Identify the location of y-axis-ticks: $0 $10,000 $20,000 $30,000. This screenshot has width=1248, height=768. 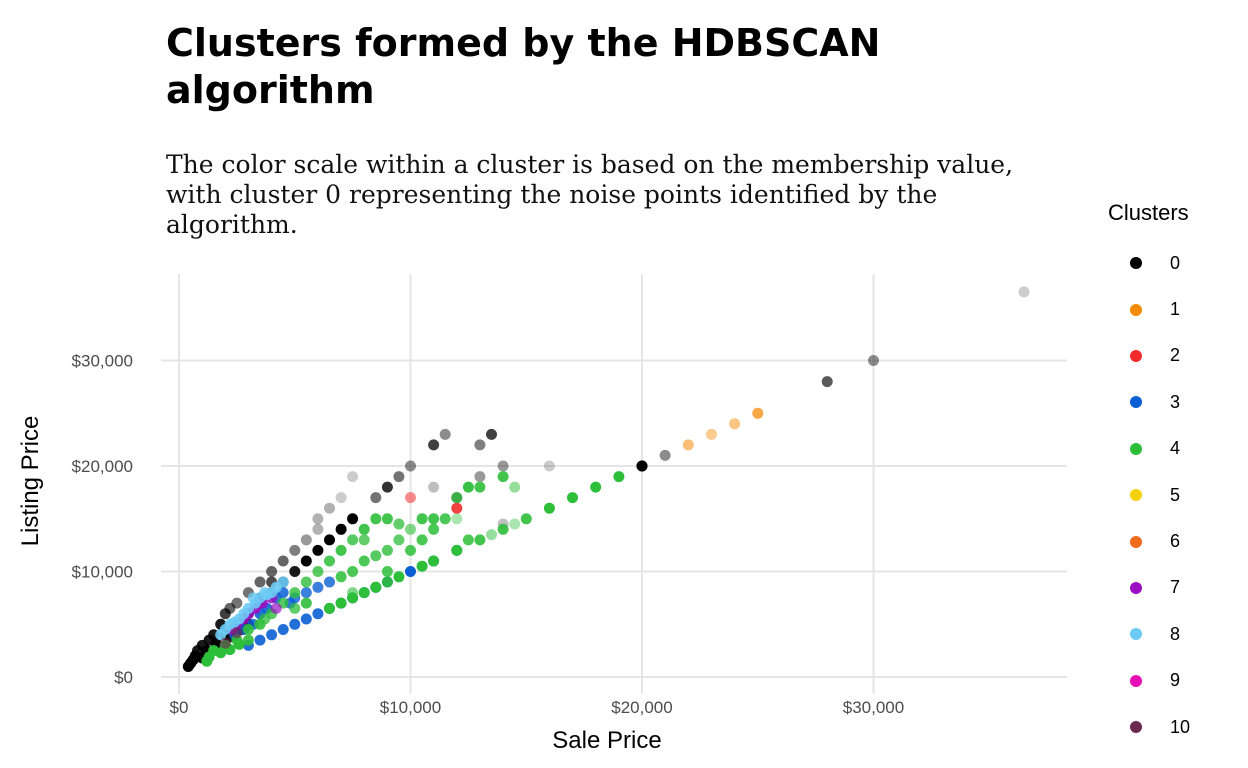
(102, 520).